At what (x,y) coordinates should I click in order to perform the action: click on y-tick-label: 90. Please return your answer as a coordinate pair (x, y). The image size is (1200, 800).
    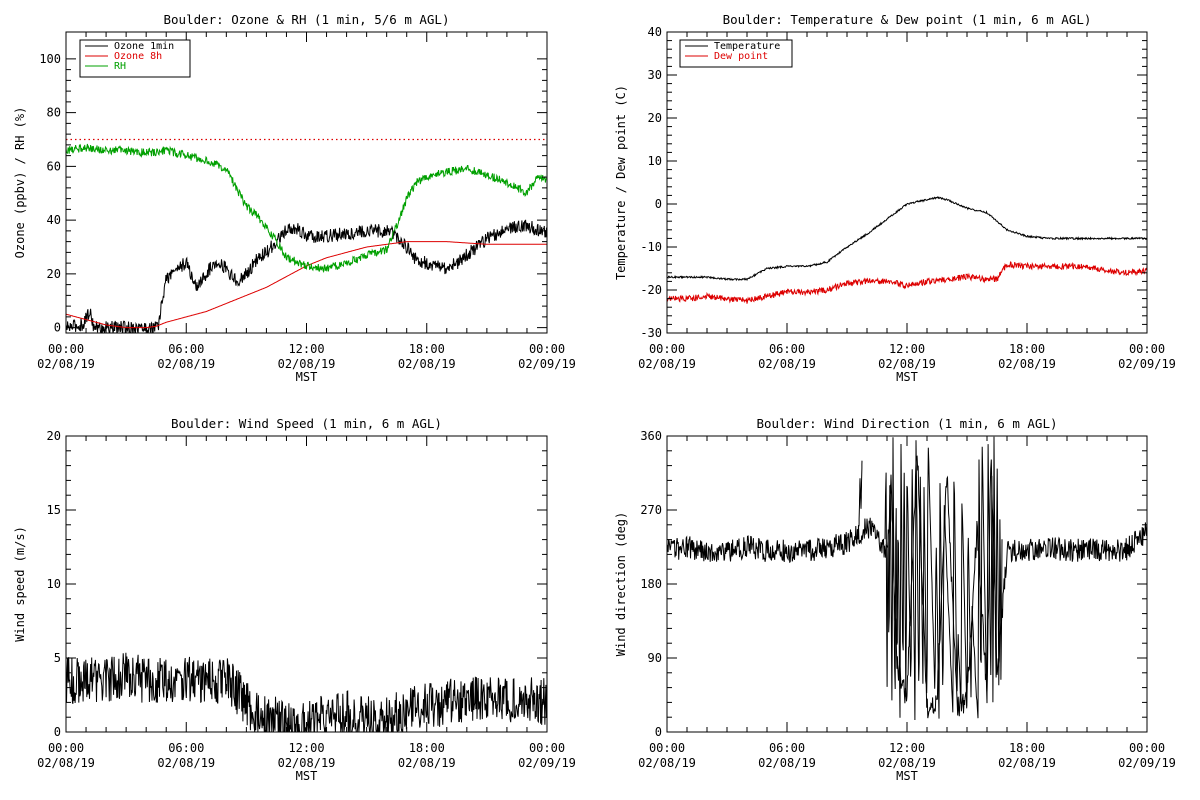
    Looking at the image, I should click on (655, 658).